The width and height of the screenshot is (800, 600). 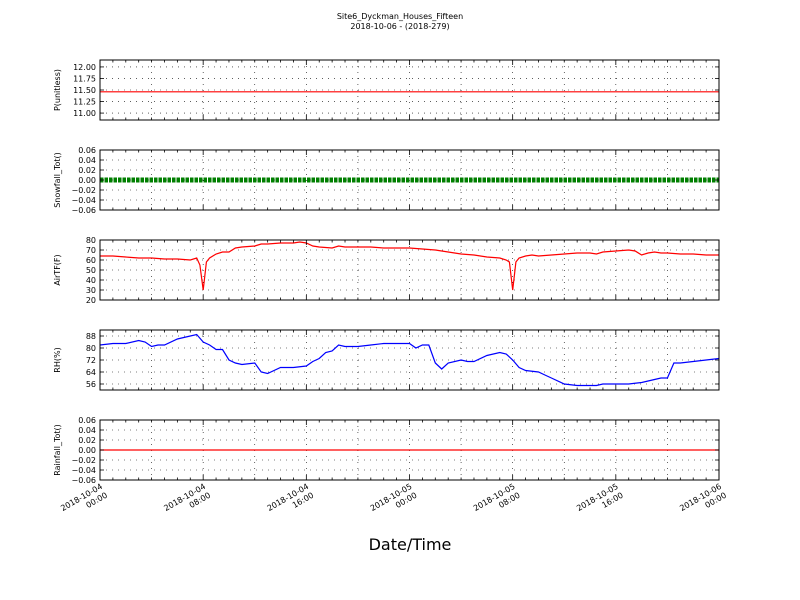 What do you see at coordinates (91, 360) in the screenshot?
I see `y-tick-label: 72` at bounding box center [91, 360].